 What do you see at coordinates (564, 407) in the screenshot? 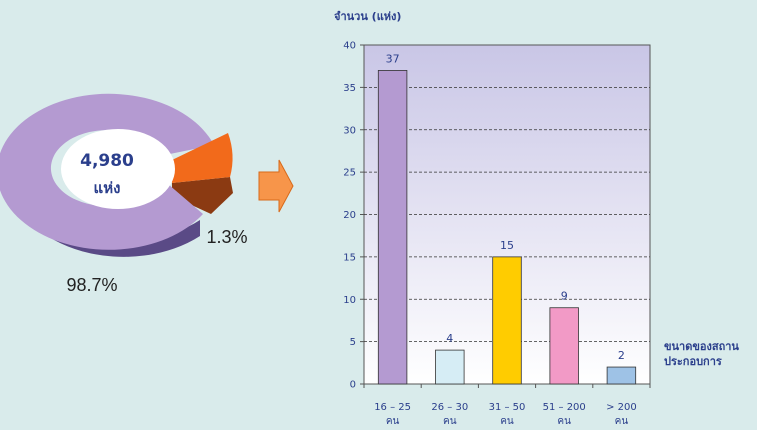
I see `x-tick-label: 51 – 200` at bounding box center [564, 407].